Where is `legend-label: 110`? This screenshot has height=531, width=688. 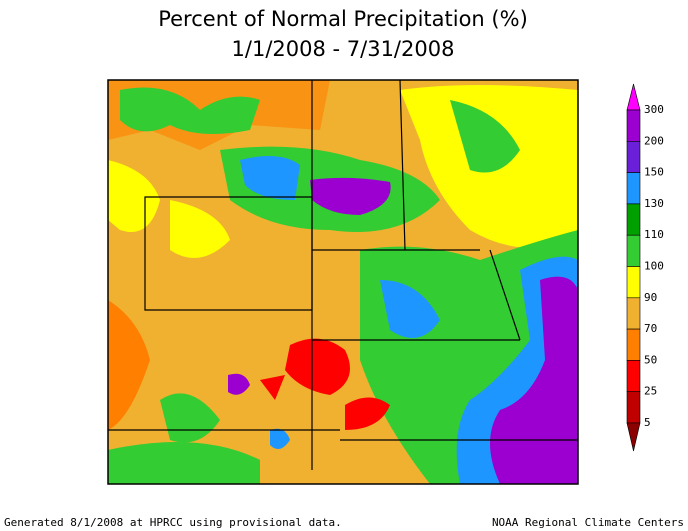
legend-label: 110 is located at coordinates (654, 234).